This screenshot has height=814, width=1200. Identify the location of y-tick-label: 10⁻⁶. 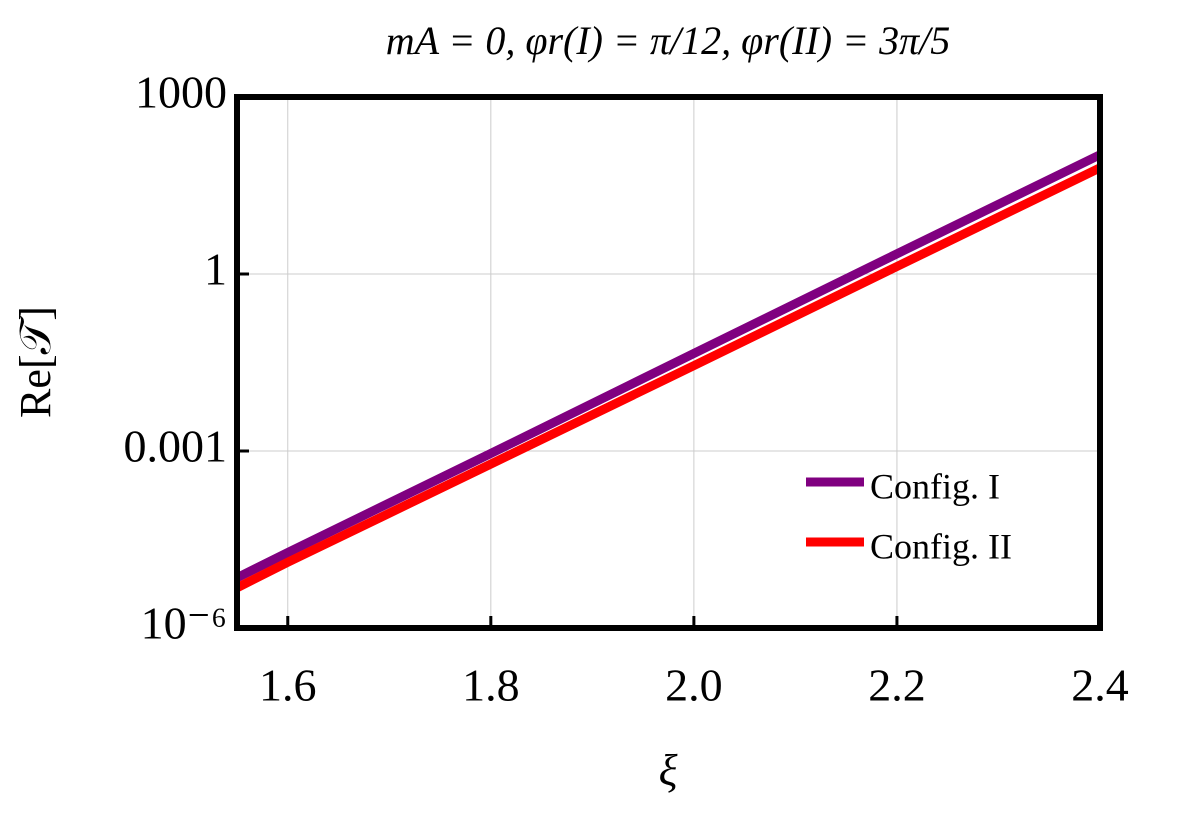
(184, 623).